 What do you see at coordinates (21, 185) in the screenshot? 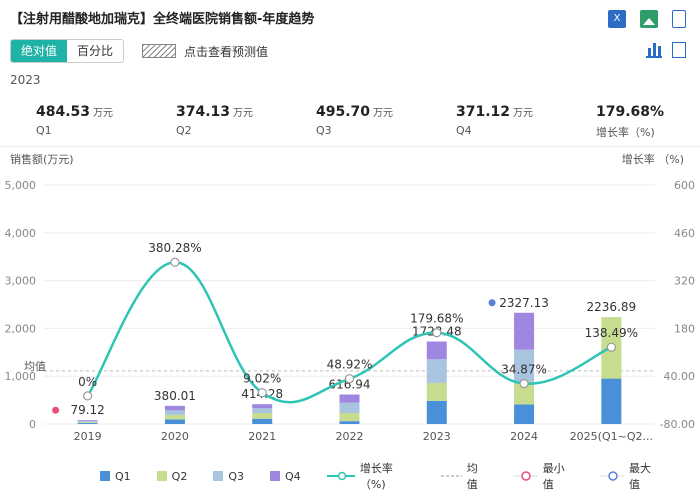
I see `y-tick-label: 5,000` at bounding box center [21, 185].